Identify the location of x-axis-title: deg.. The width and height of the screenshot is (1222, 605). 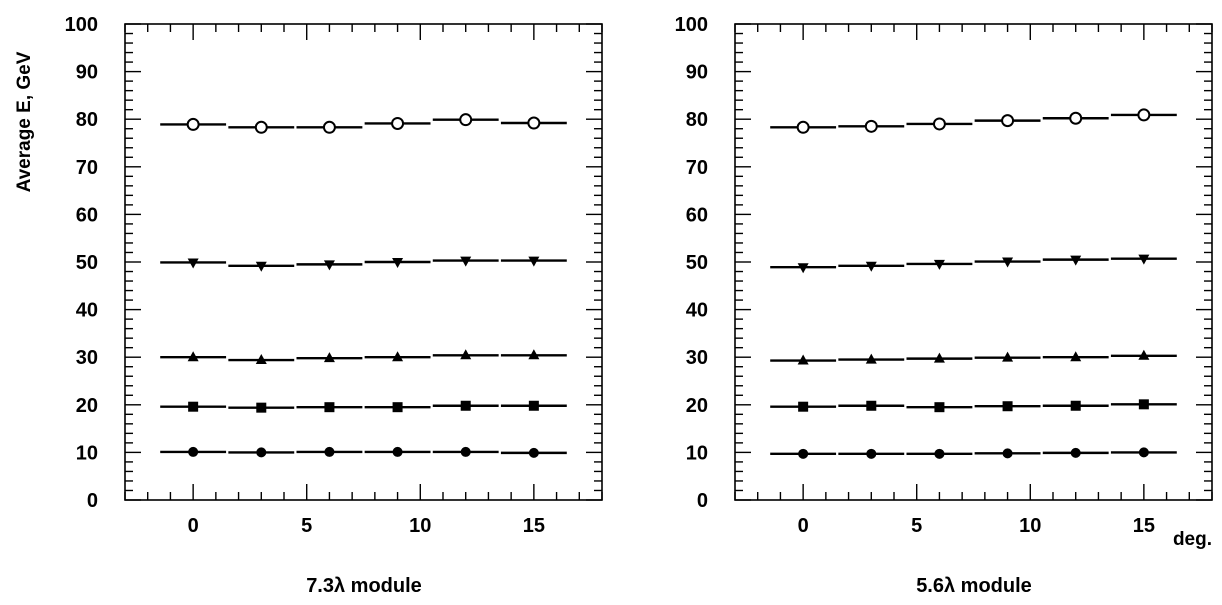
(1192, 539).